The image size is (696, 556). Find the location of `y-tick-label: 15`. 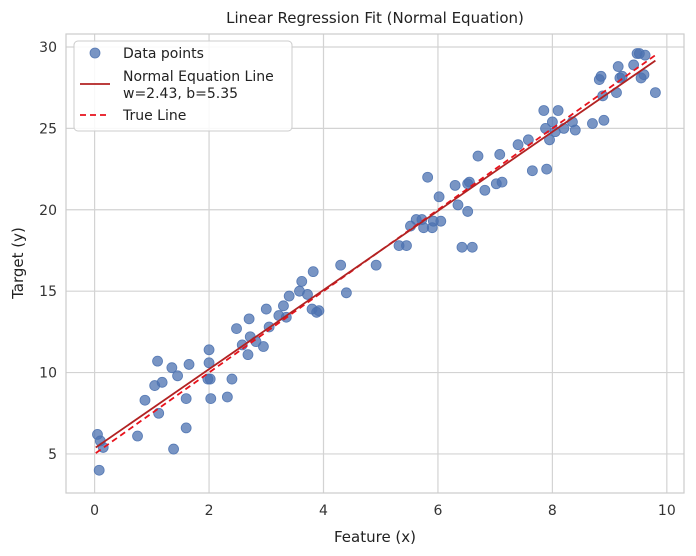

y-tick-label: 15 is located at coordinates (48, 292).